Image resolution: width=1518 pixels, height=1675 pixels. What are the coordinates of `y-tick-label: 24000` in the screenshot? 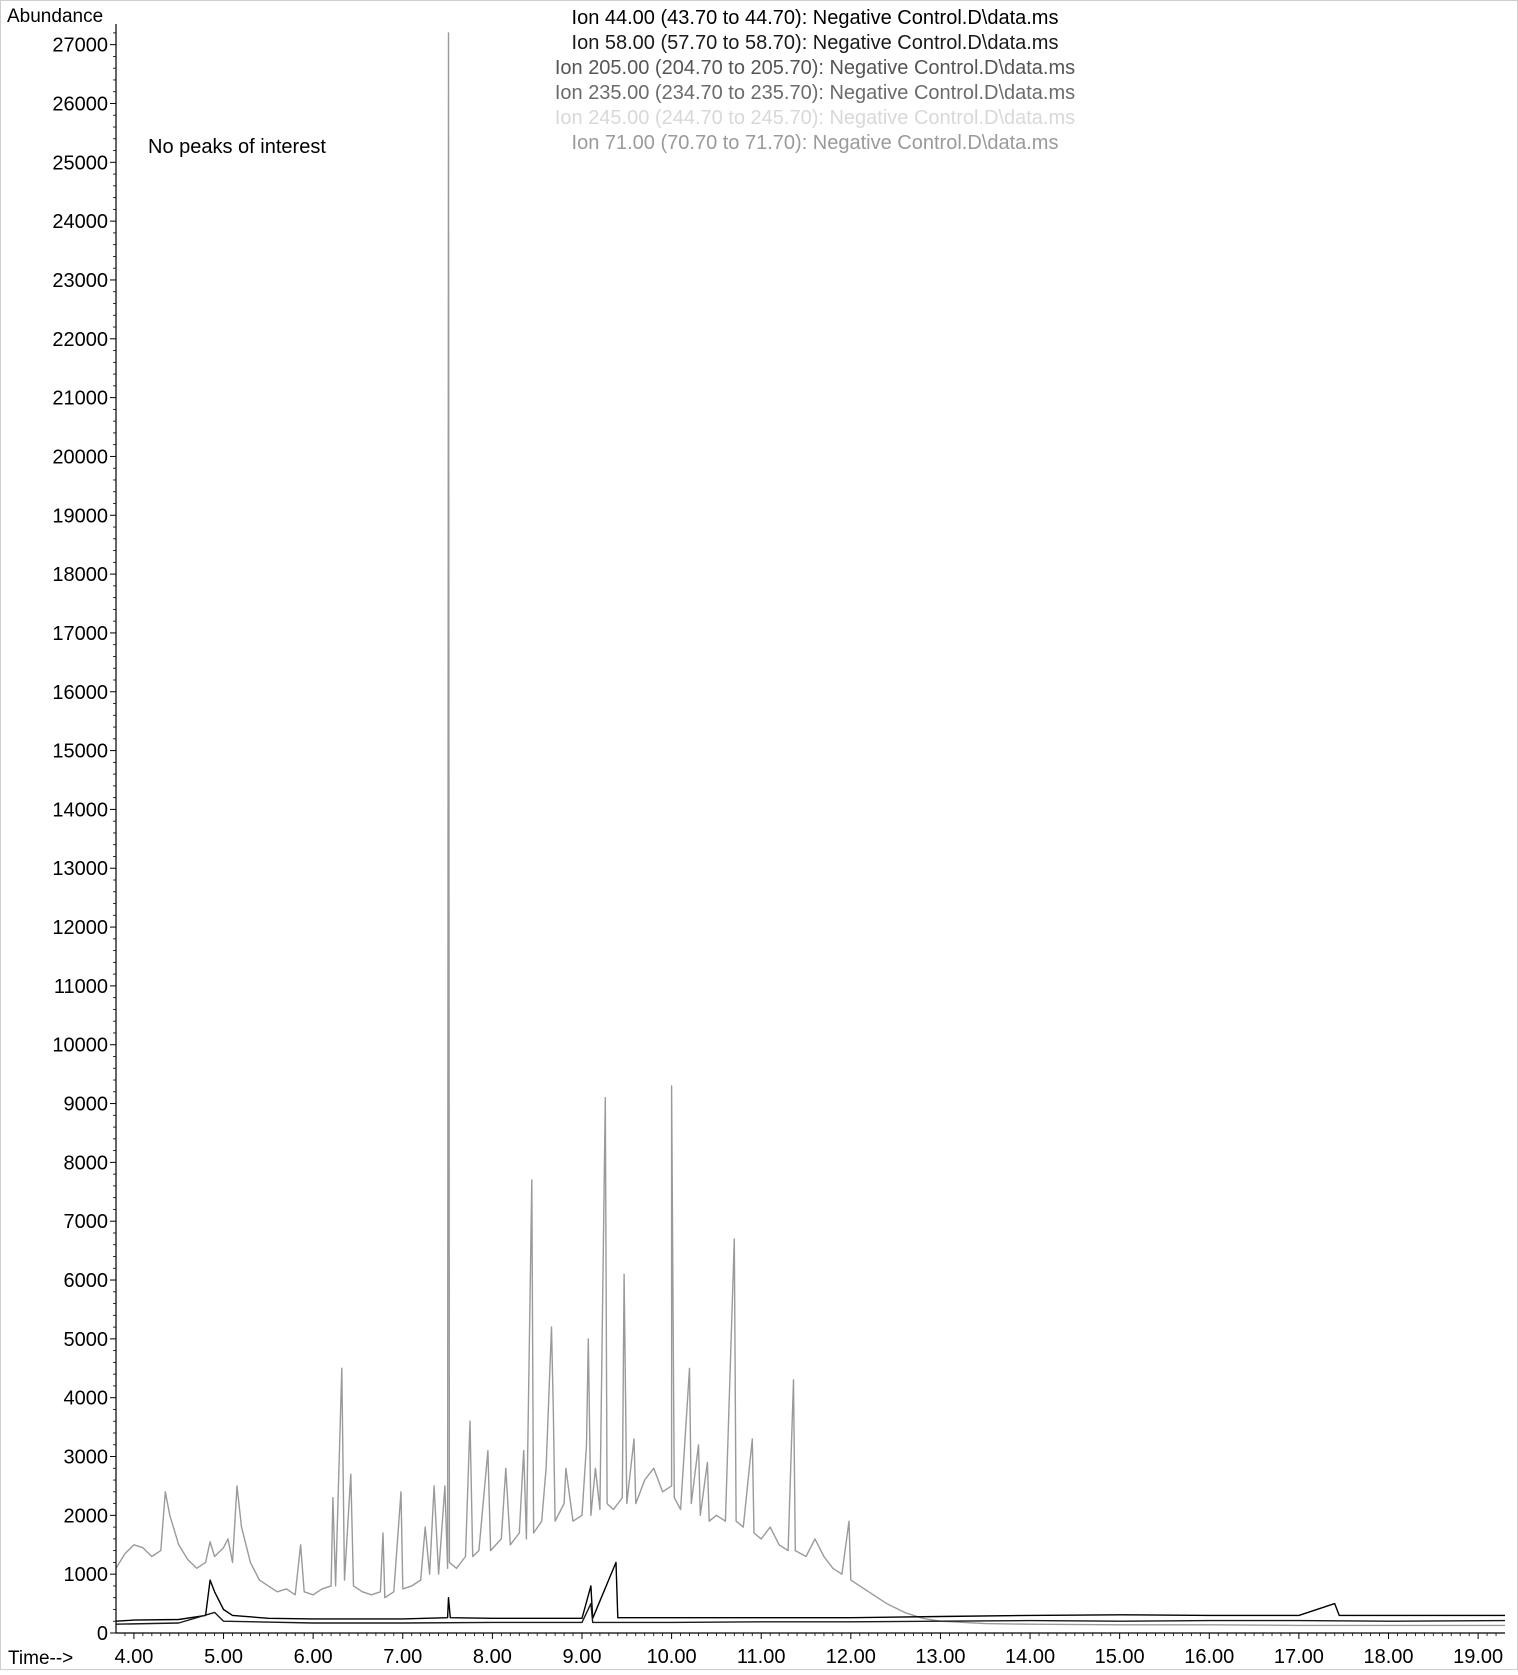 It's located at (80, 222).